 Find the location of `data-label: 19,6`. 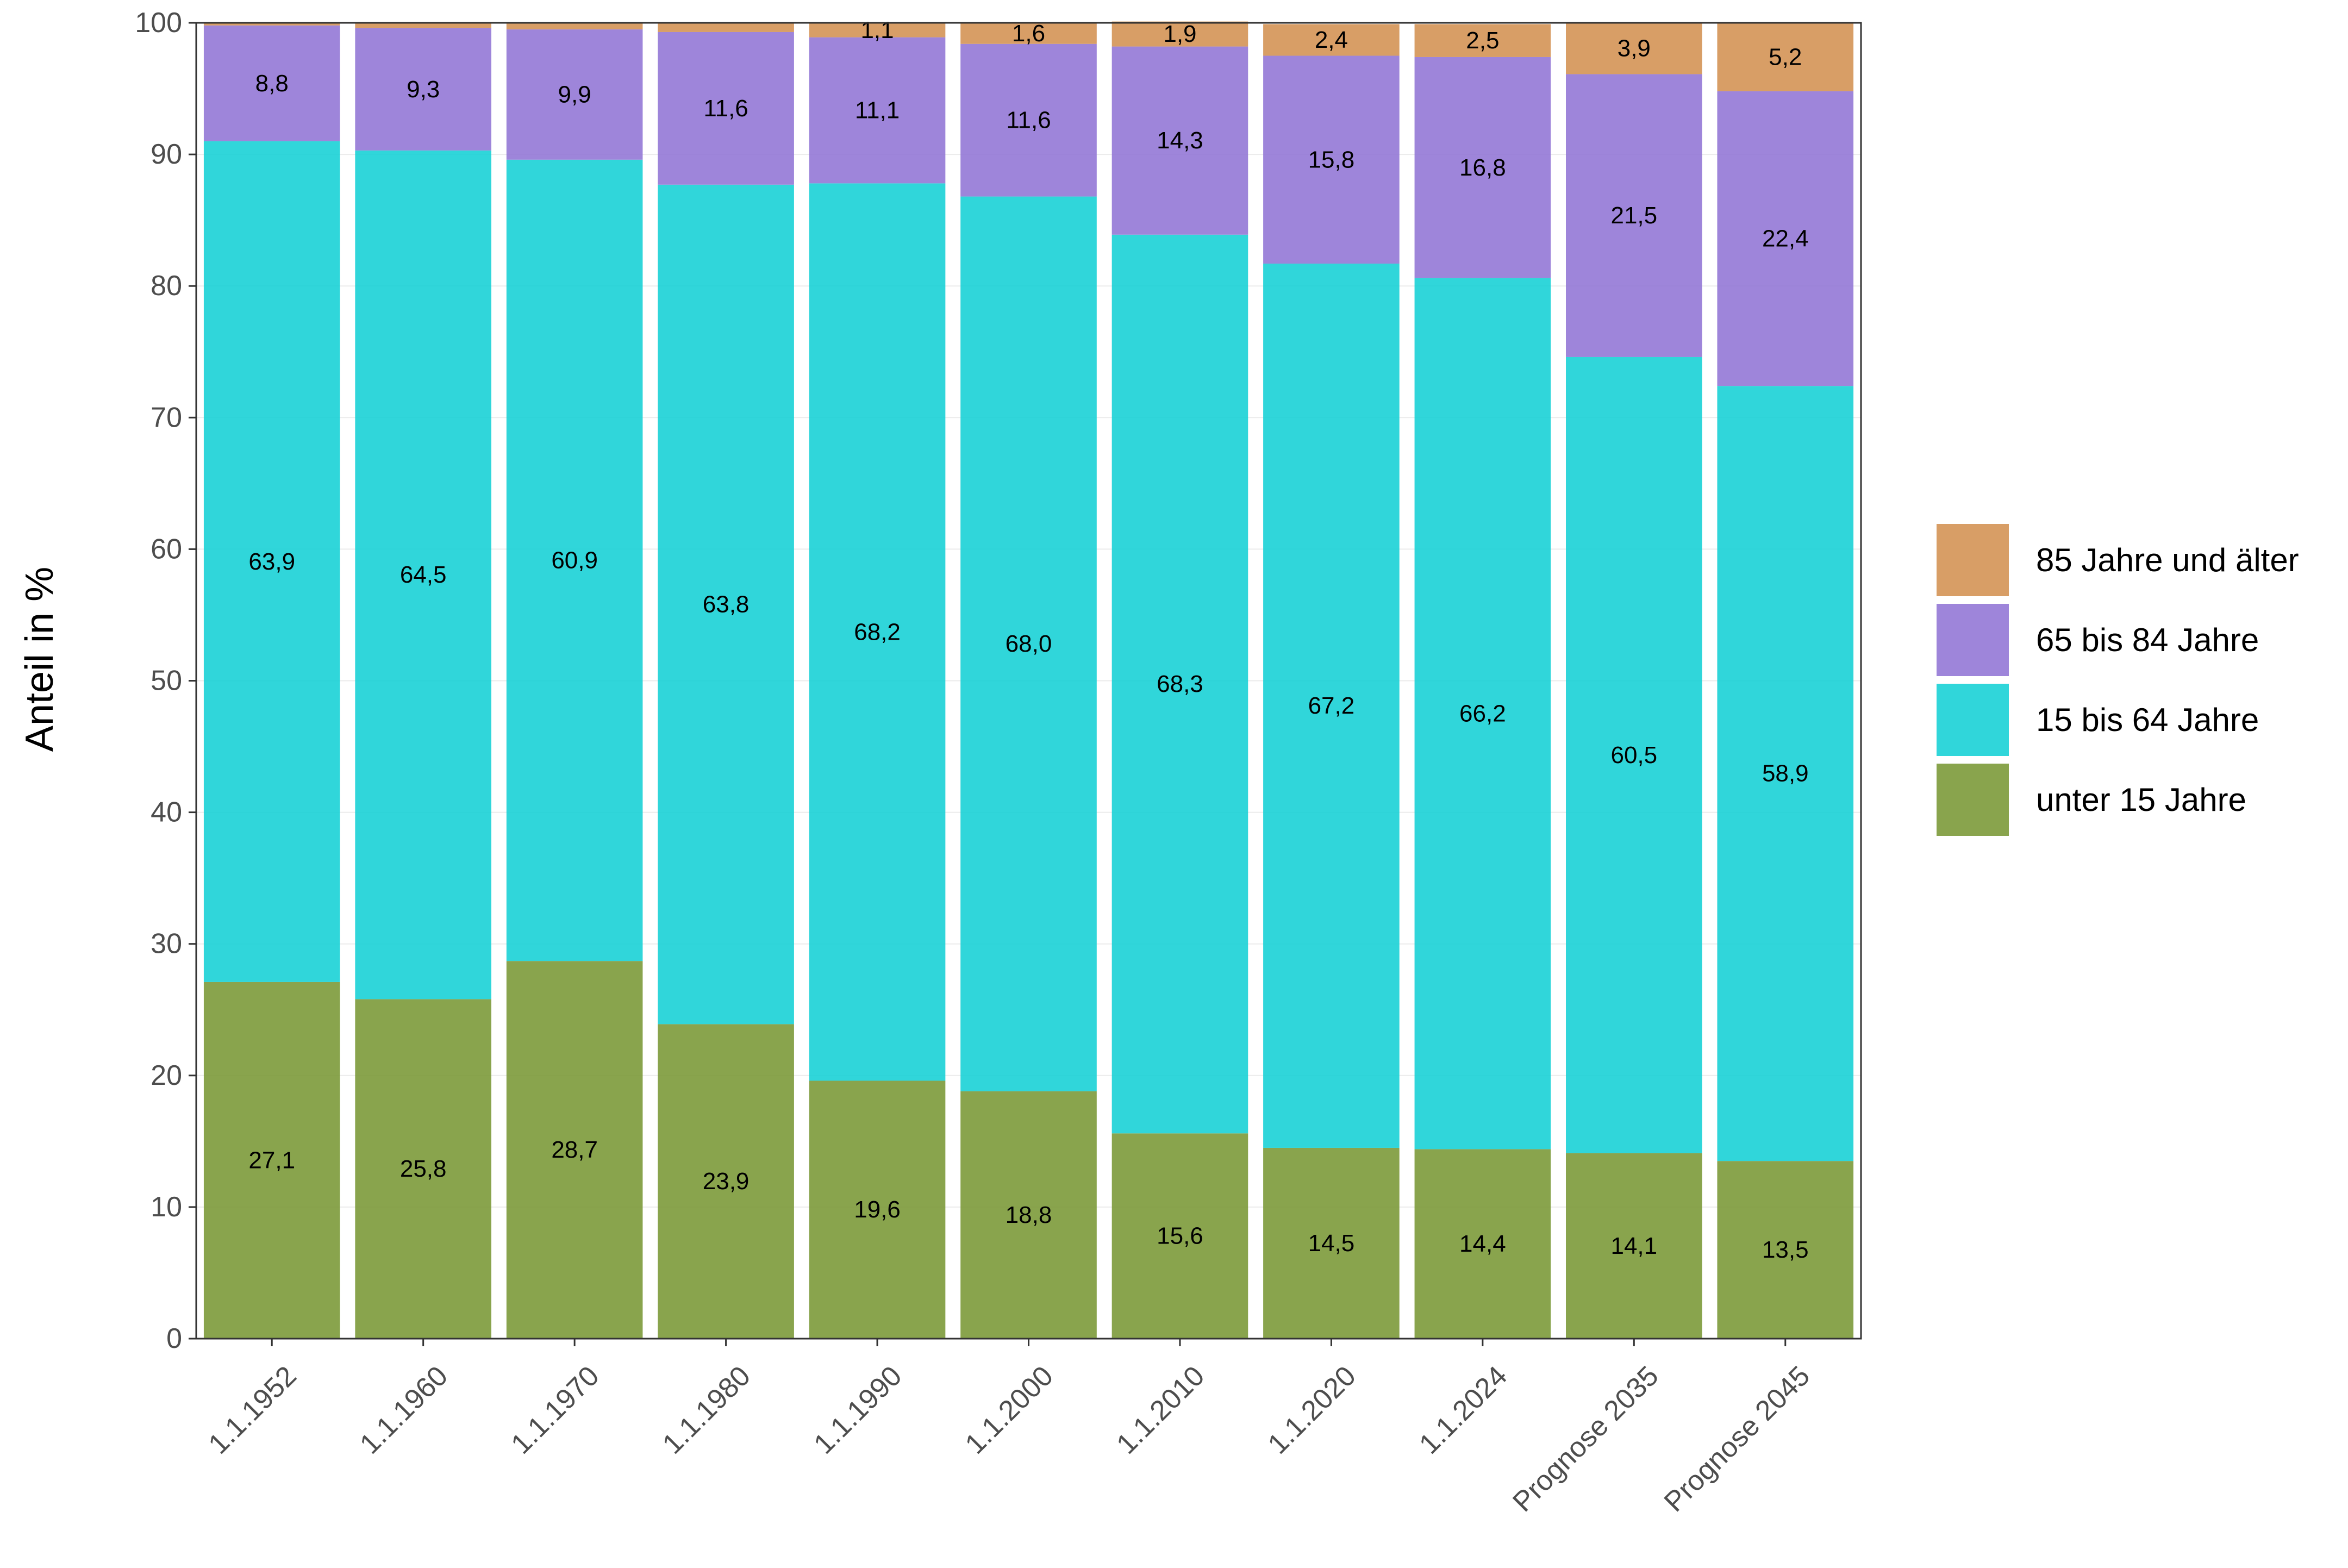

data-label: 19,6 is located at coordinates (877, 1209).